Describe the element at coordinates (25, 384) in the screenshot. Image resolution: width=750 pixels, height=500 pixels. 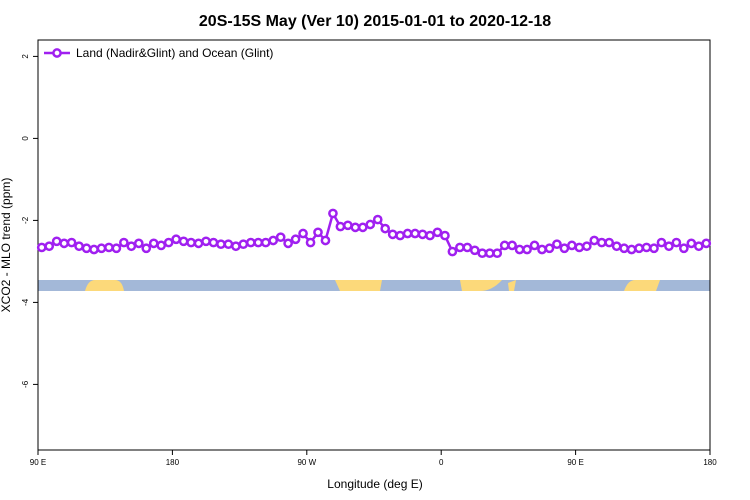
I see `y-tick-label: -6` at that location.